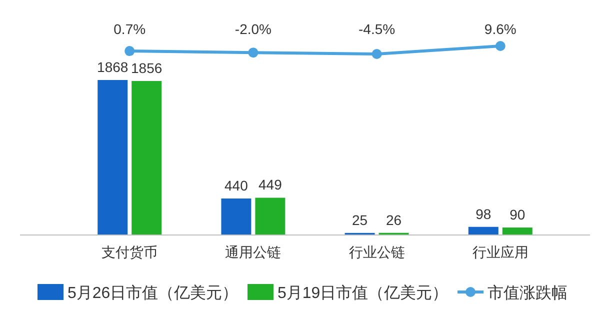 The image size is (600, 322). What do you see at coordinates (376, 252) in the screenshot?
I see `x-tick-label: 行业公链` at bounding box center [376, 252].